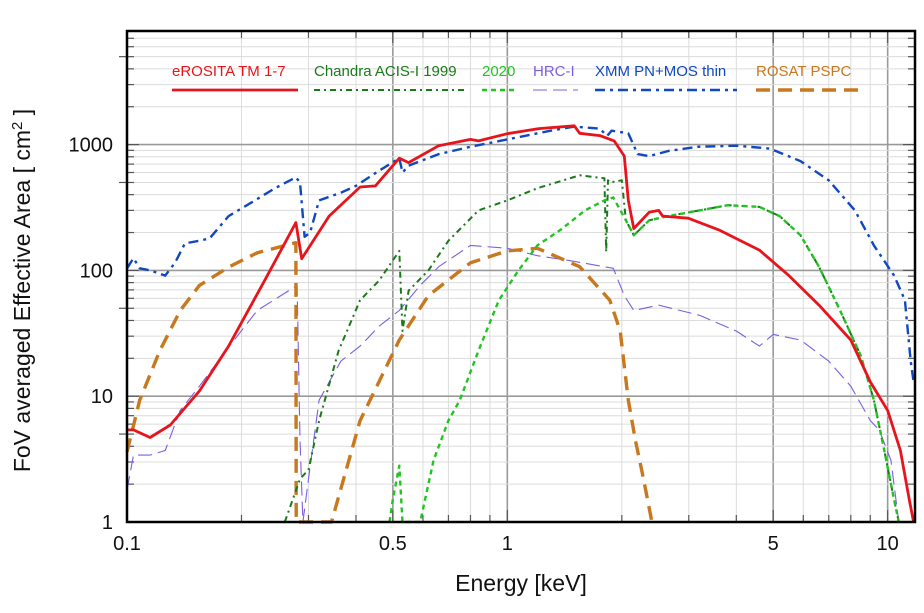  What do you see at coordinates (22, 115) in the screenshot?
I see `y-axis-title-suffix: ]` at bounding box center [22, 115].